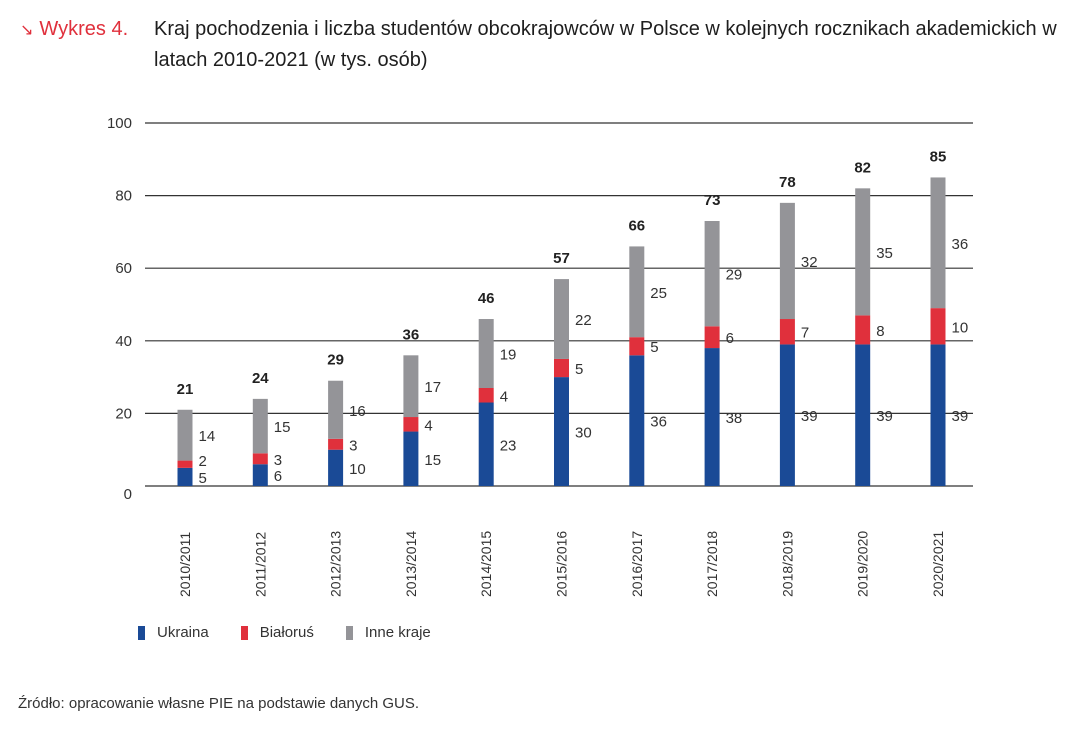 This screenshot has height=732, width=1076. What do you see at coordinates (960, 327) in the screenshot?
I see `data-label-bialorus: 10` at bounding box center [960, 327].